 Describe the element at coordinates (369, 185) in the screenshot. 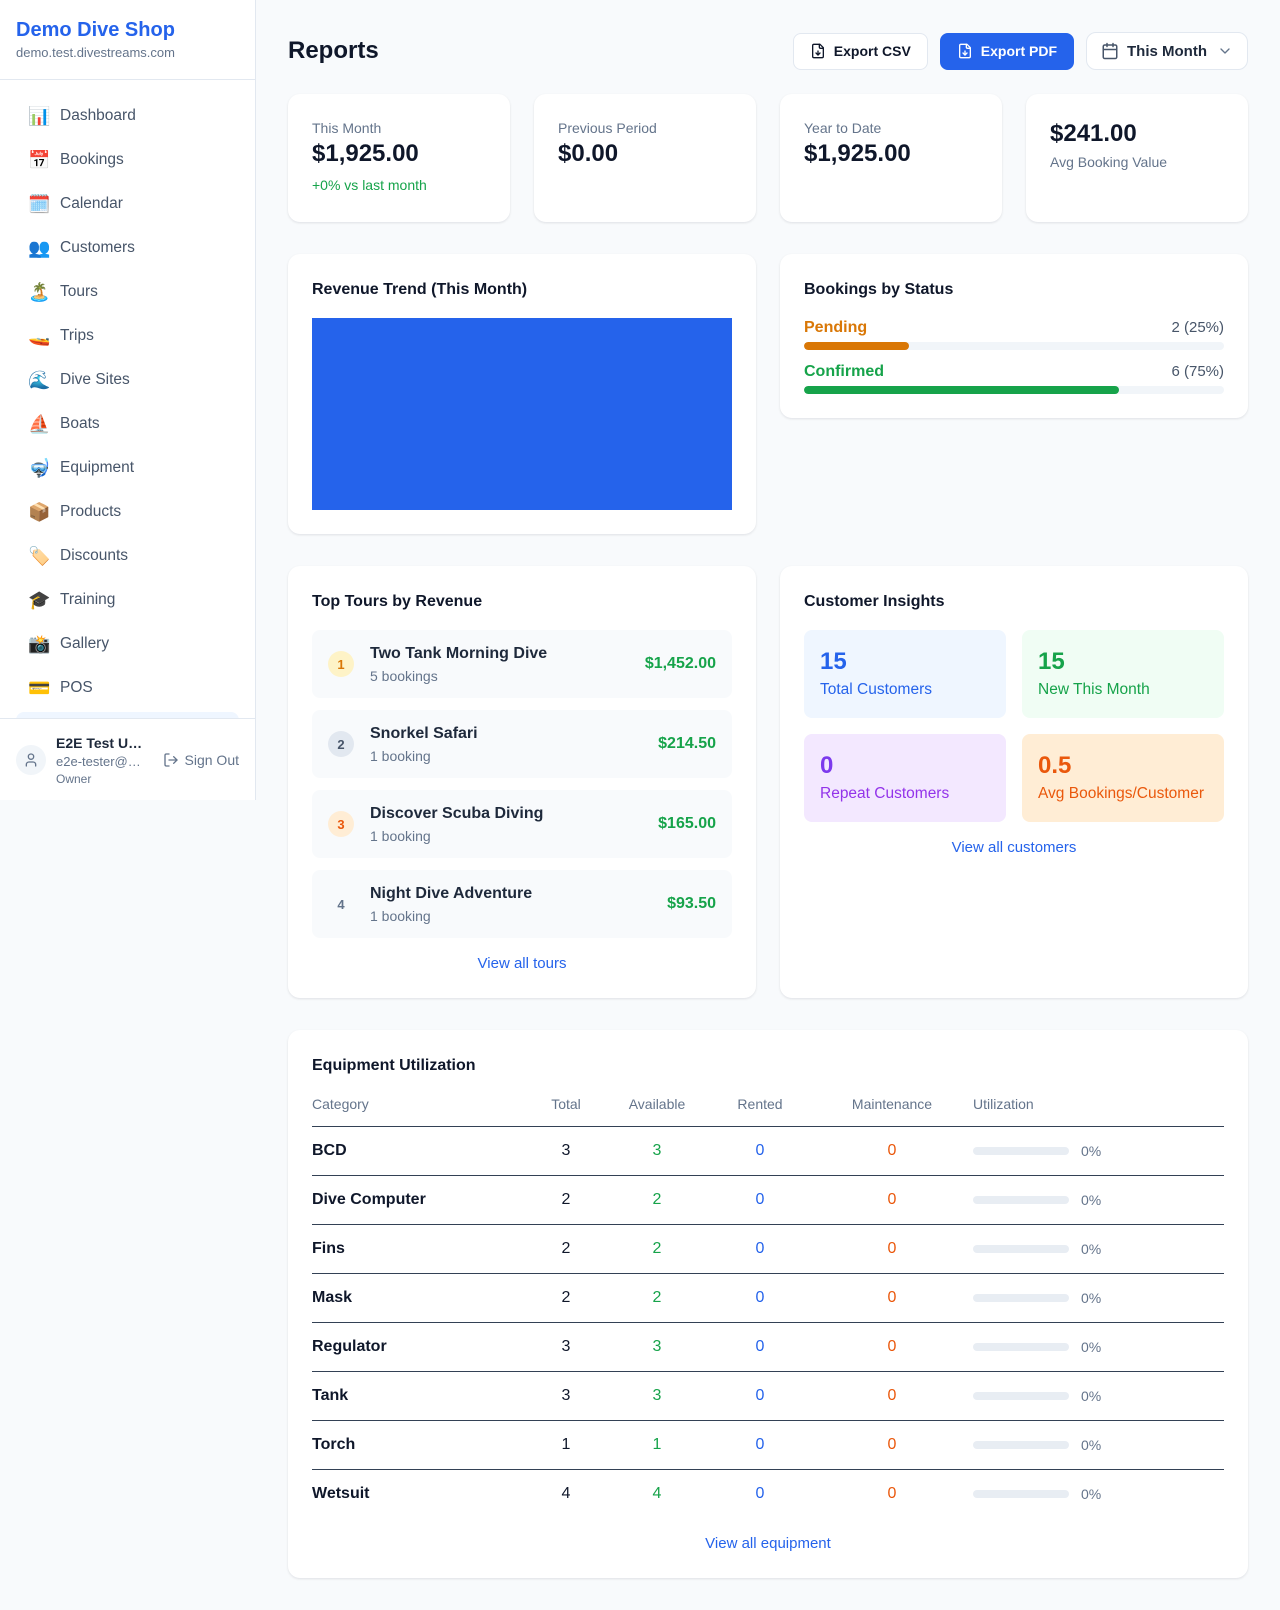

I see `stat-delta: +0% vs last month` at that location.